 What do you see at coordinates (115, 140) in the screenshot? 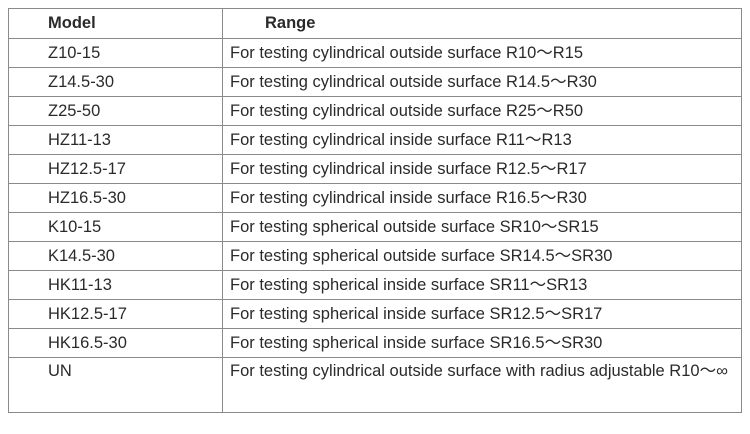
I see `model-cell: HZ11-13` at bounding box center [115, 140].